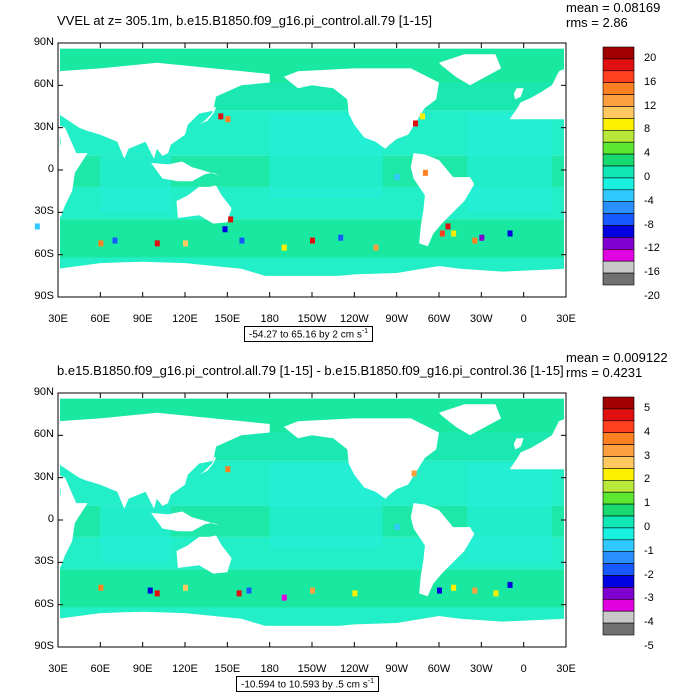  What do you see at coordinates (354, 669) in the screenshot?
I see `x-tick-label: 120W` at bounding box center [354, 669].